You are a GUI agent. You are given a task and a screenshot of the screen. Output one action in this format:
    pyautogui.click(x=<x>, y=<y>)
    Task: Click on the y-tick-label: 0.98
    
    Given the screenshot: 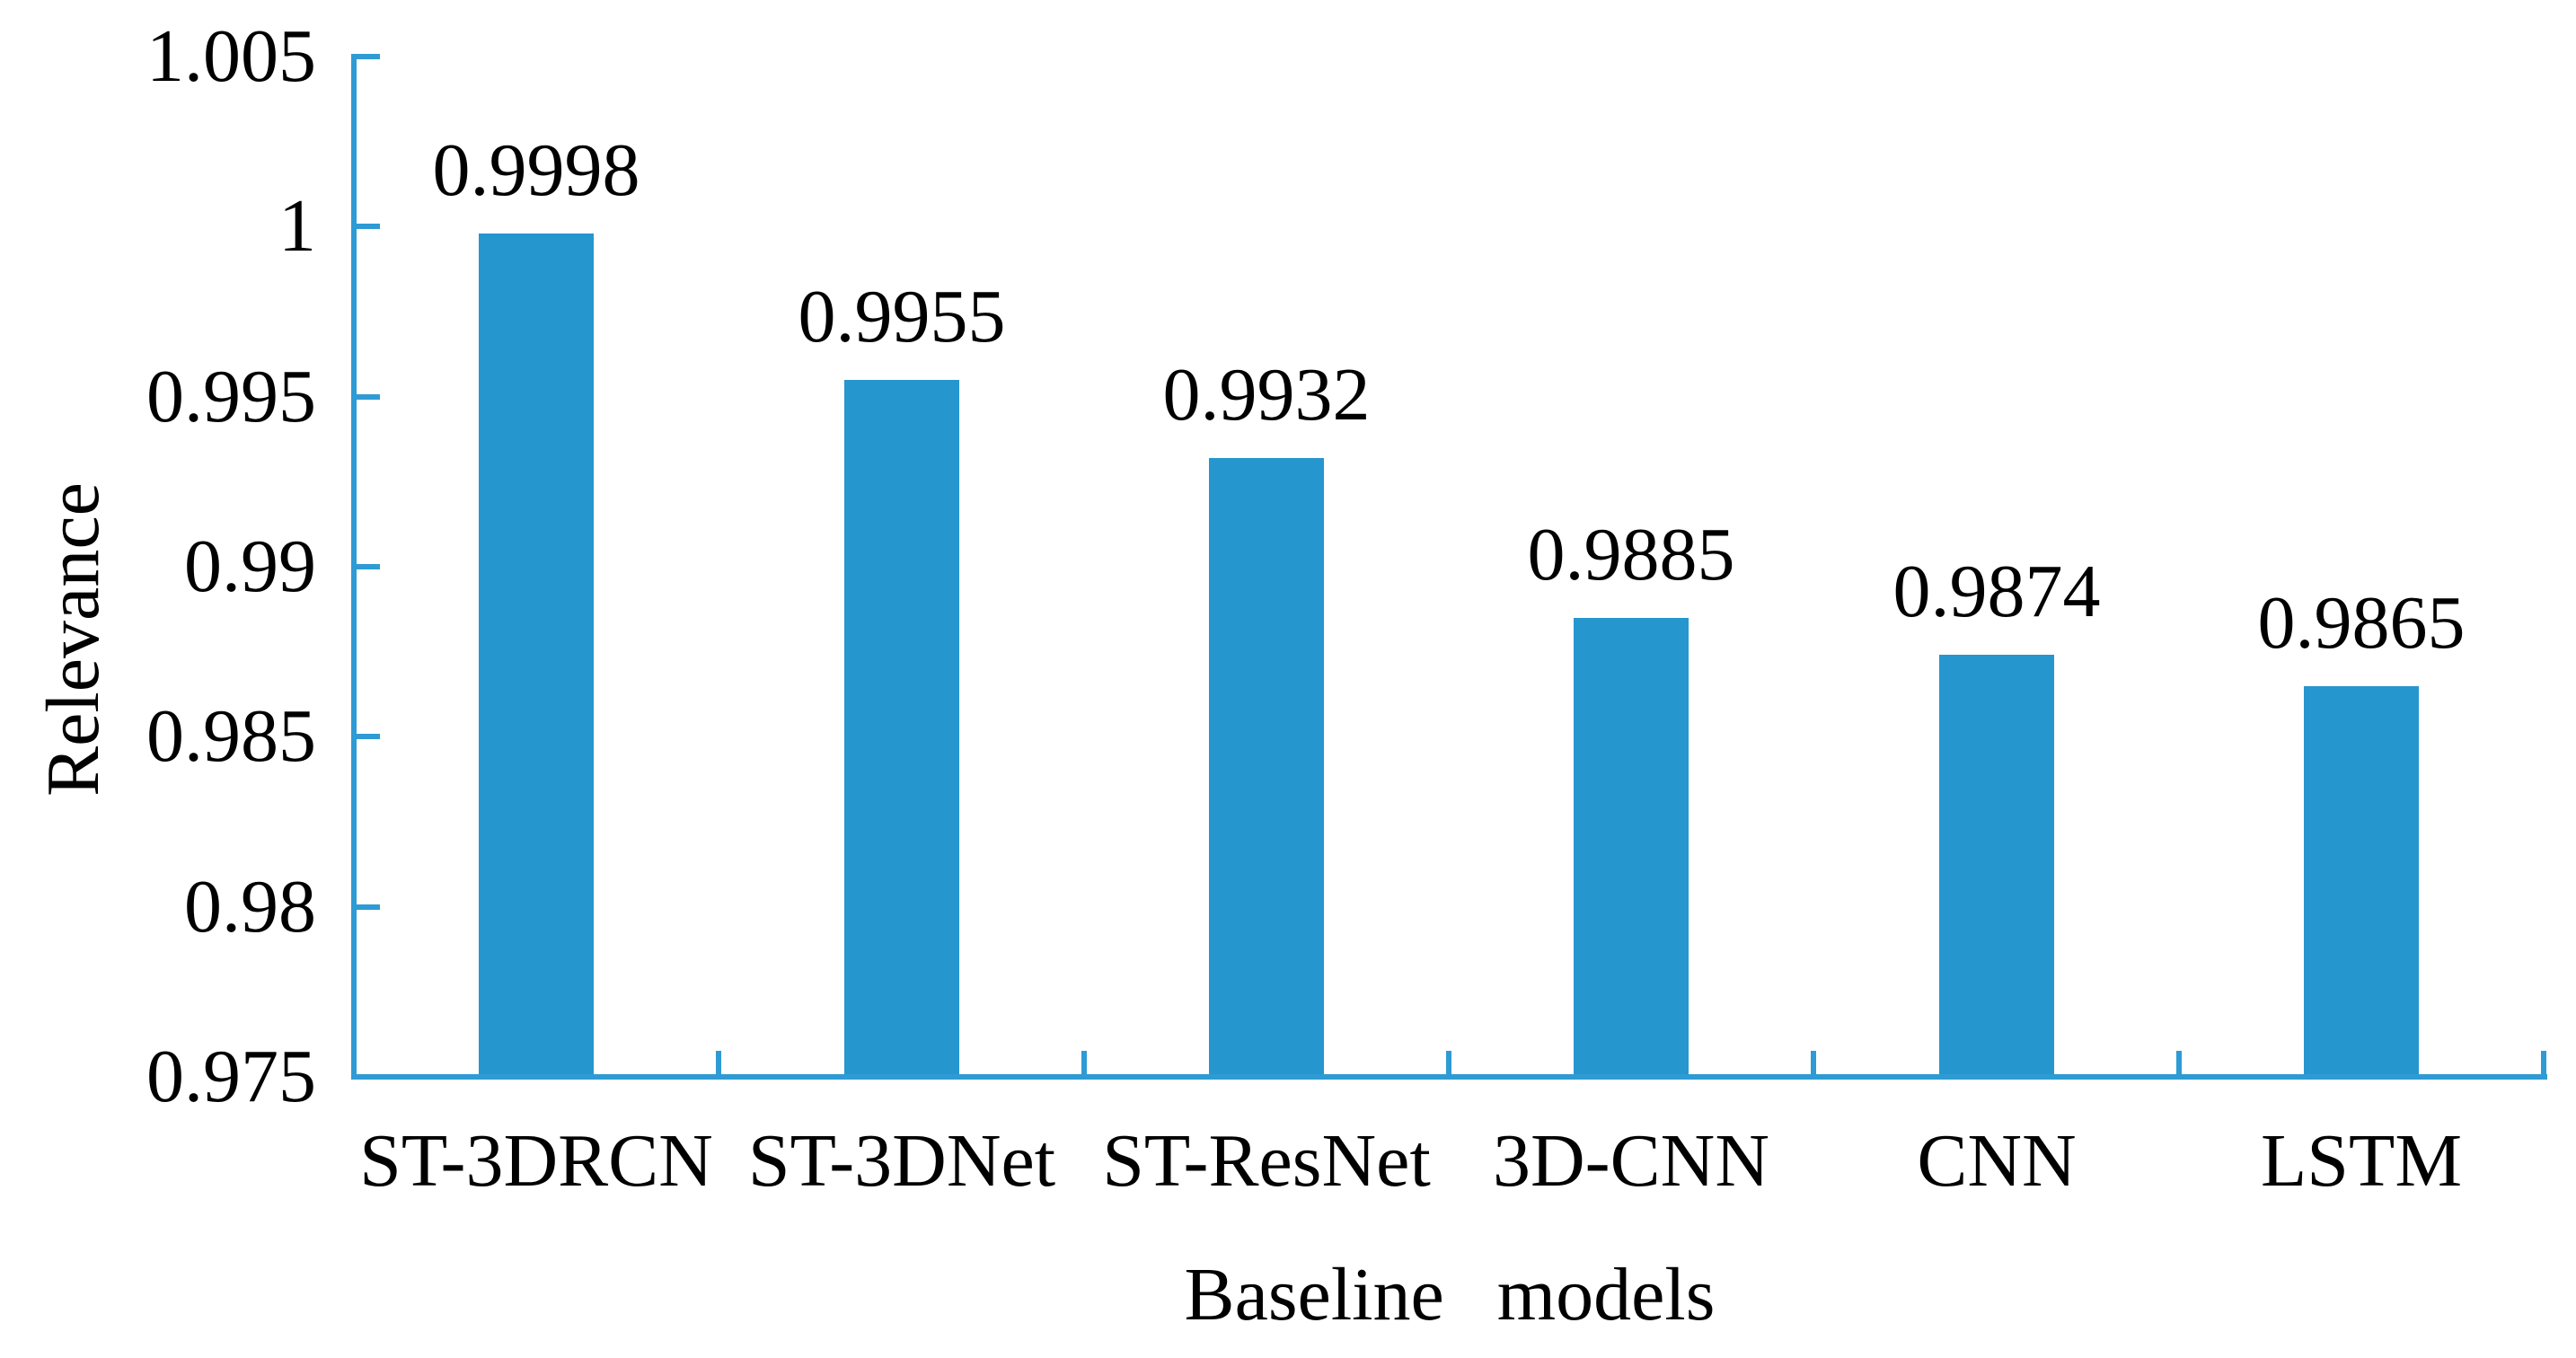 What is the action you would take?
    pyautogui.click(x=250, y=906)
    